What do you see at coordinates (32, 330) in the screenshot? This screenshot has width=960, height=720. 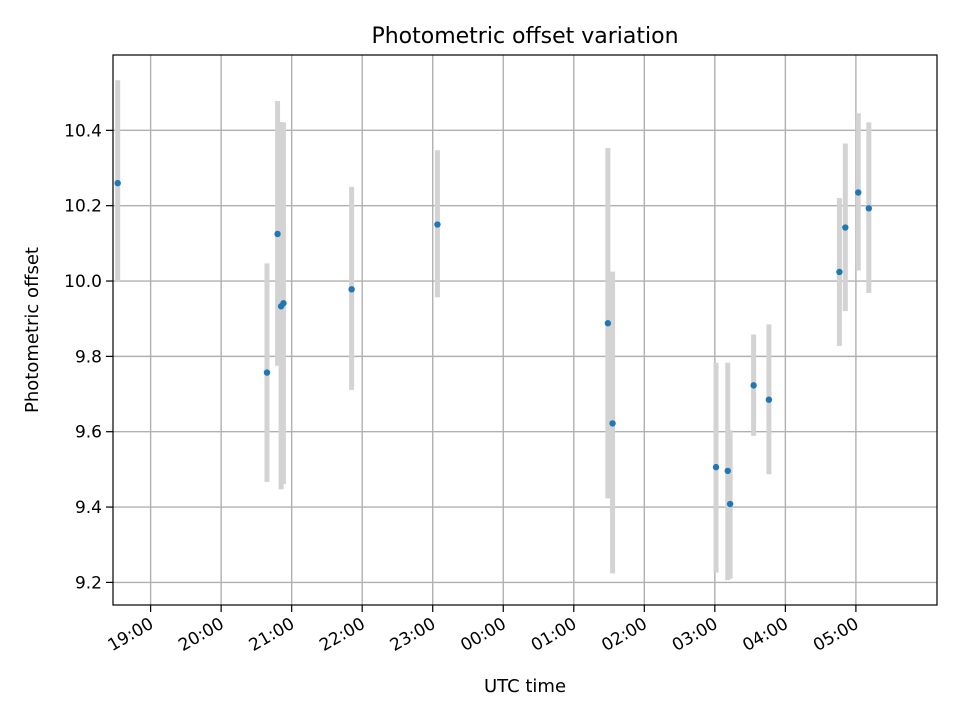 I see `y-axis-label: Photometric offset` at bounding box center [32, 330].